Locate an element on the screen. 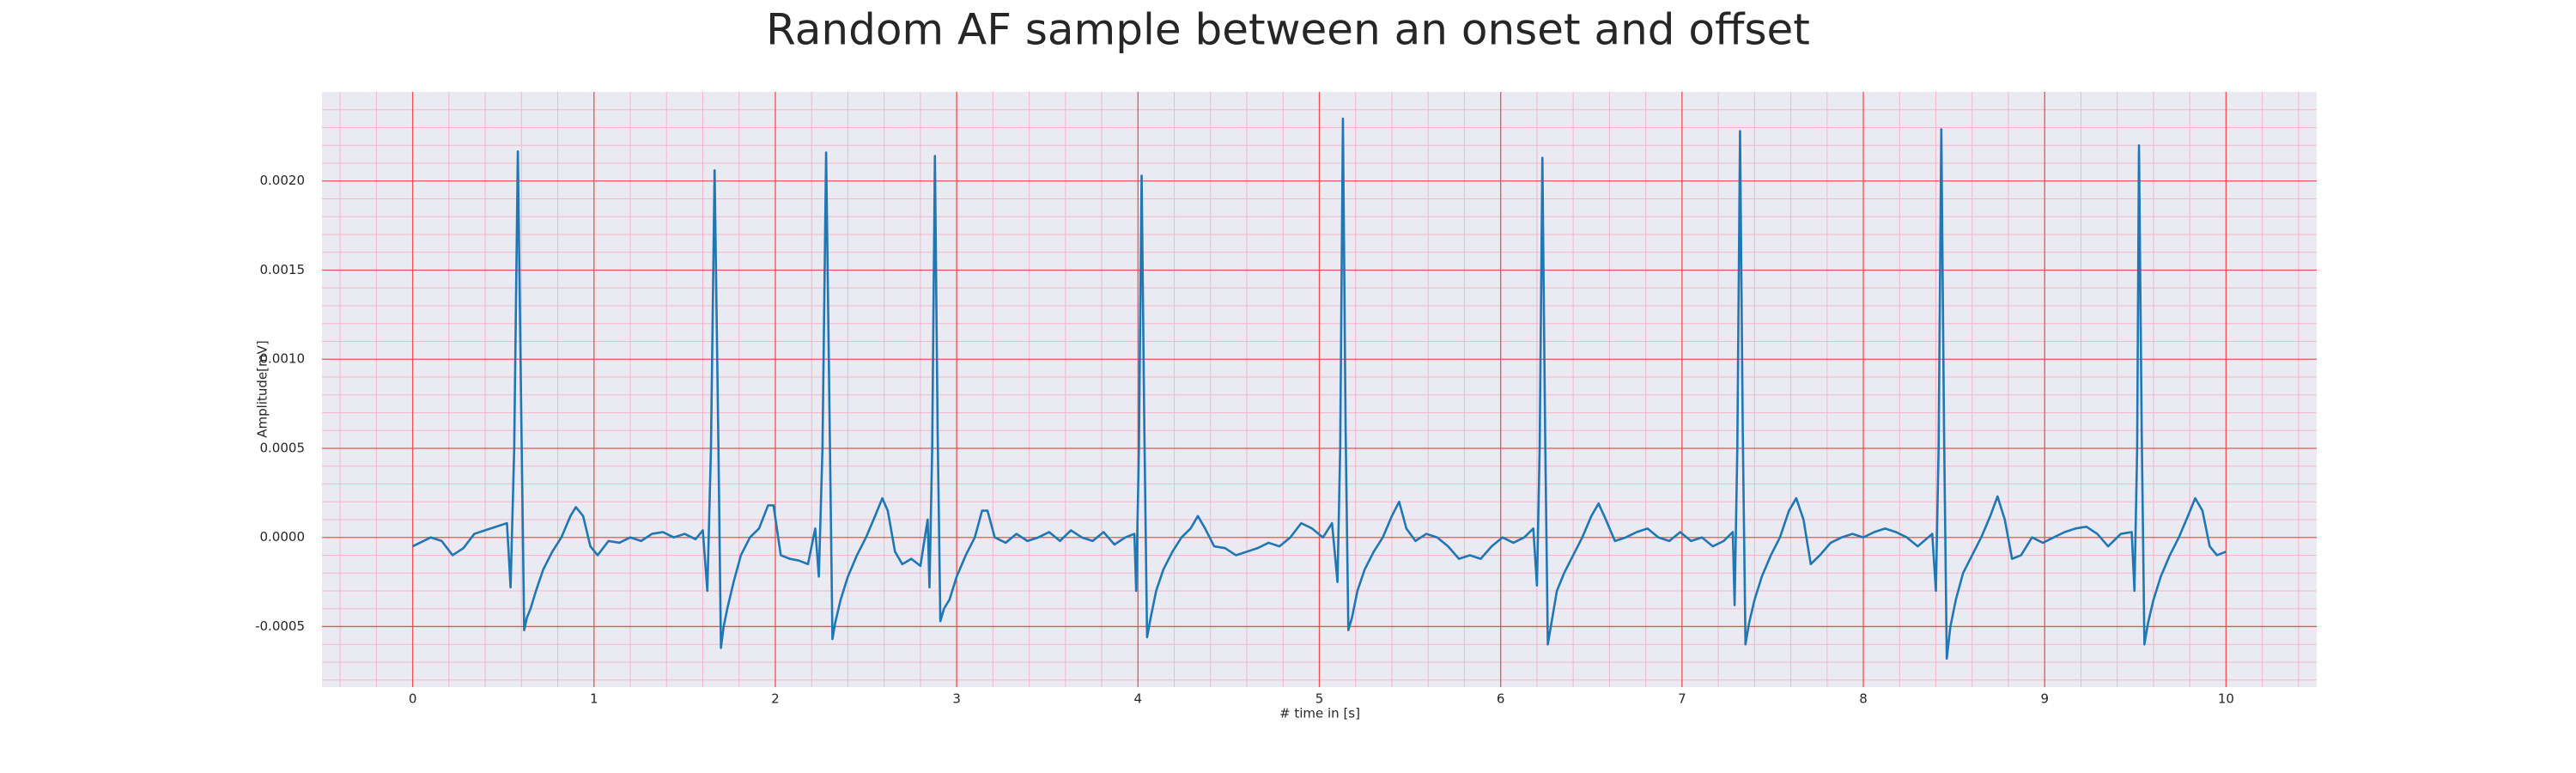  x-tick-label: 10 is located at coordinates (2226, 699).